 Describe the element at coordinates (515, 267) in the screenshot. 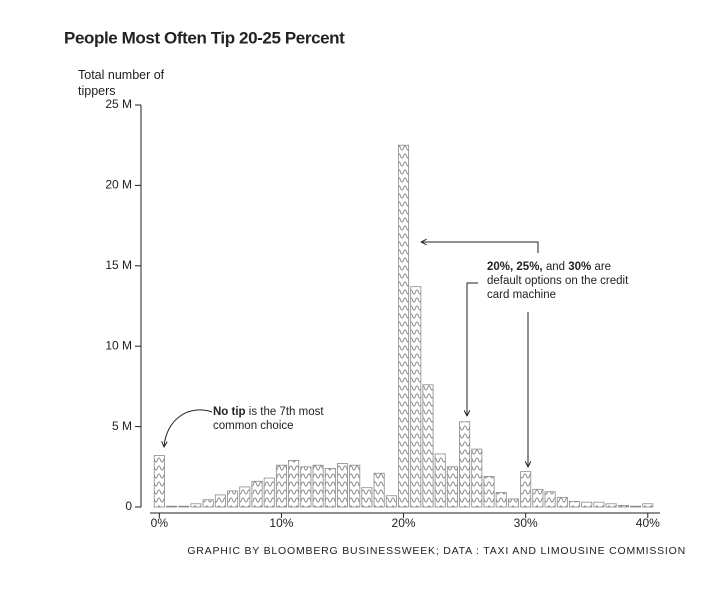

I see `annotation-text: 20%, 25%,` at that location.